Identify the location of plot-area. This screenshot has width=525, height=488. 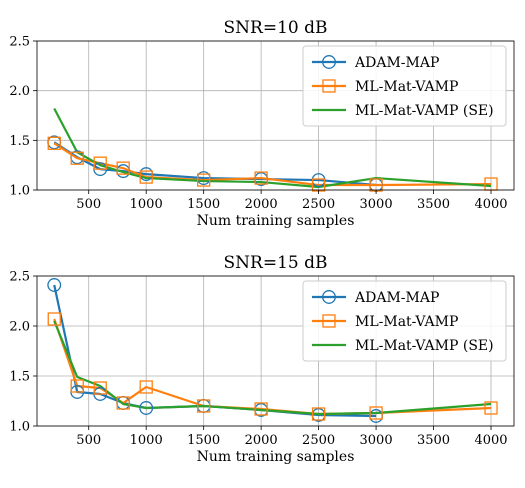
(272, 148).